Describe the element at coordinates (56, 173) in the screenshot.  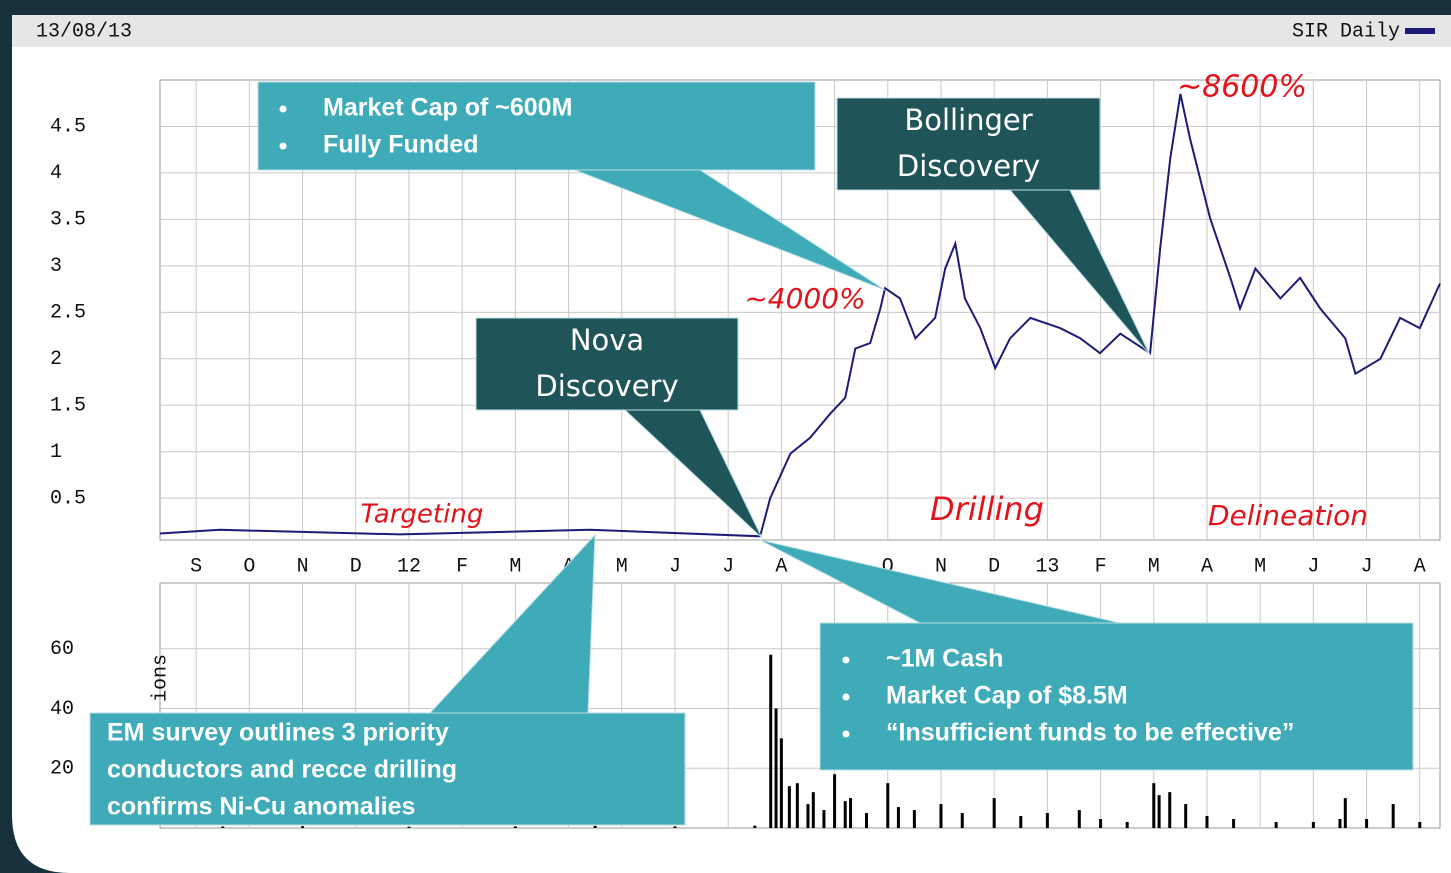
I see `y-tick-label: 4` at that location.